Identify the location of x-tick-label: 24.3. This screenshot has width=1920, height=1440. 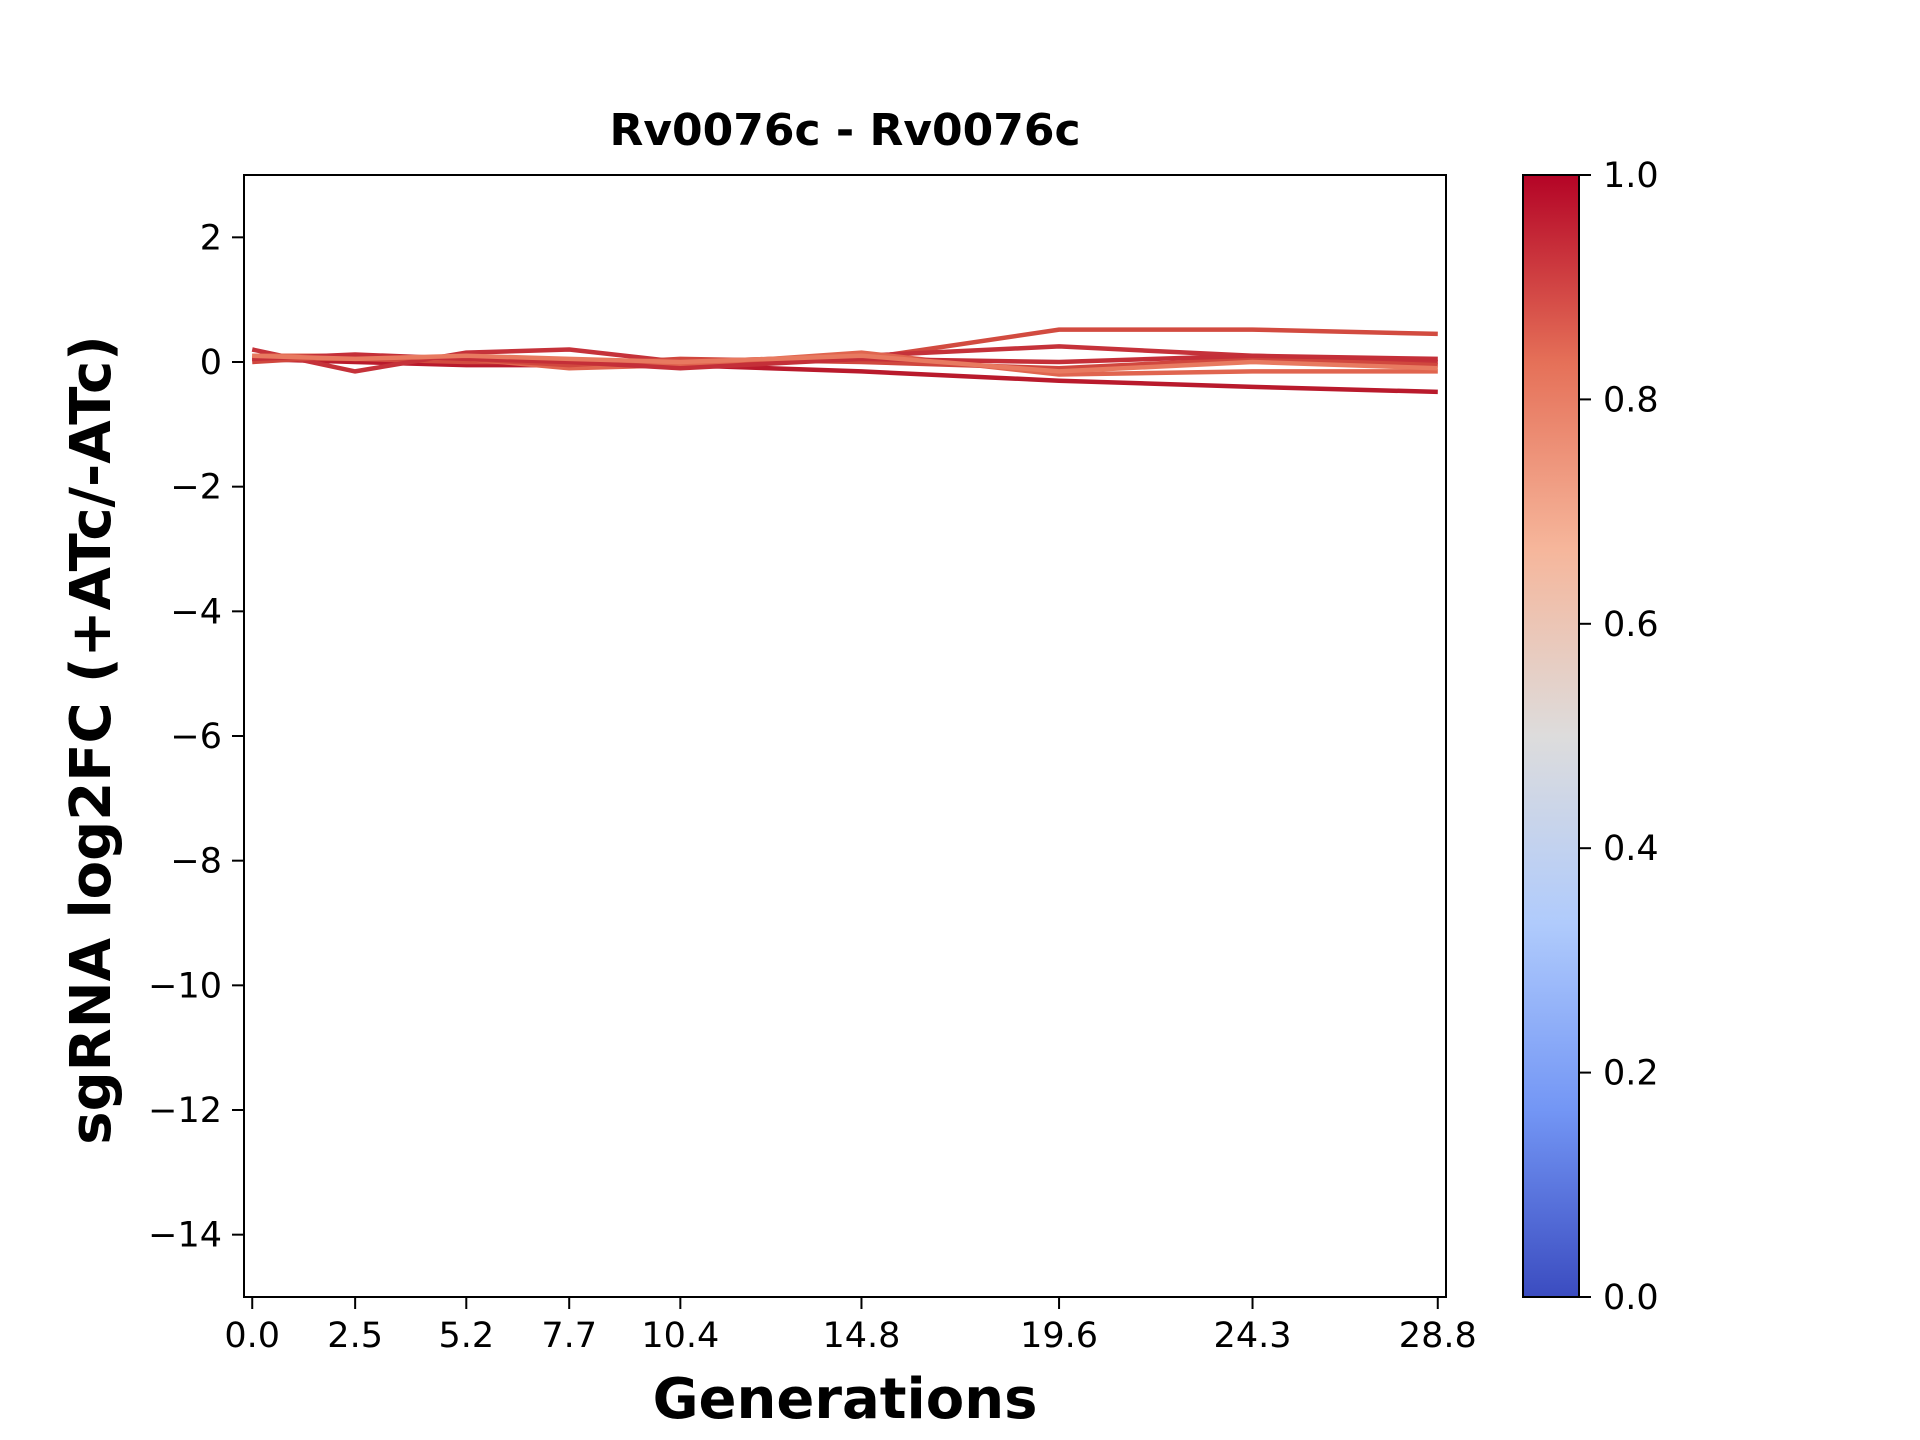
(1253, 1336).